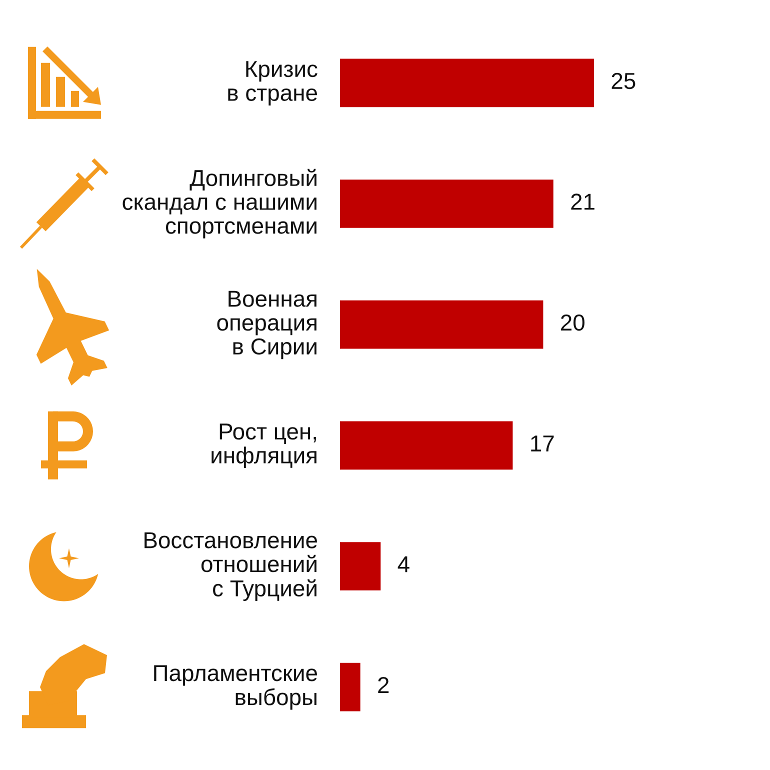 This screenshot has height=770, width=770. I want to click on data-label: 17, so click(542, 444).